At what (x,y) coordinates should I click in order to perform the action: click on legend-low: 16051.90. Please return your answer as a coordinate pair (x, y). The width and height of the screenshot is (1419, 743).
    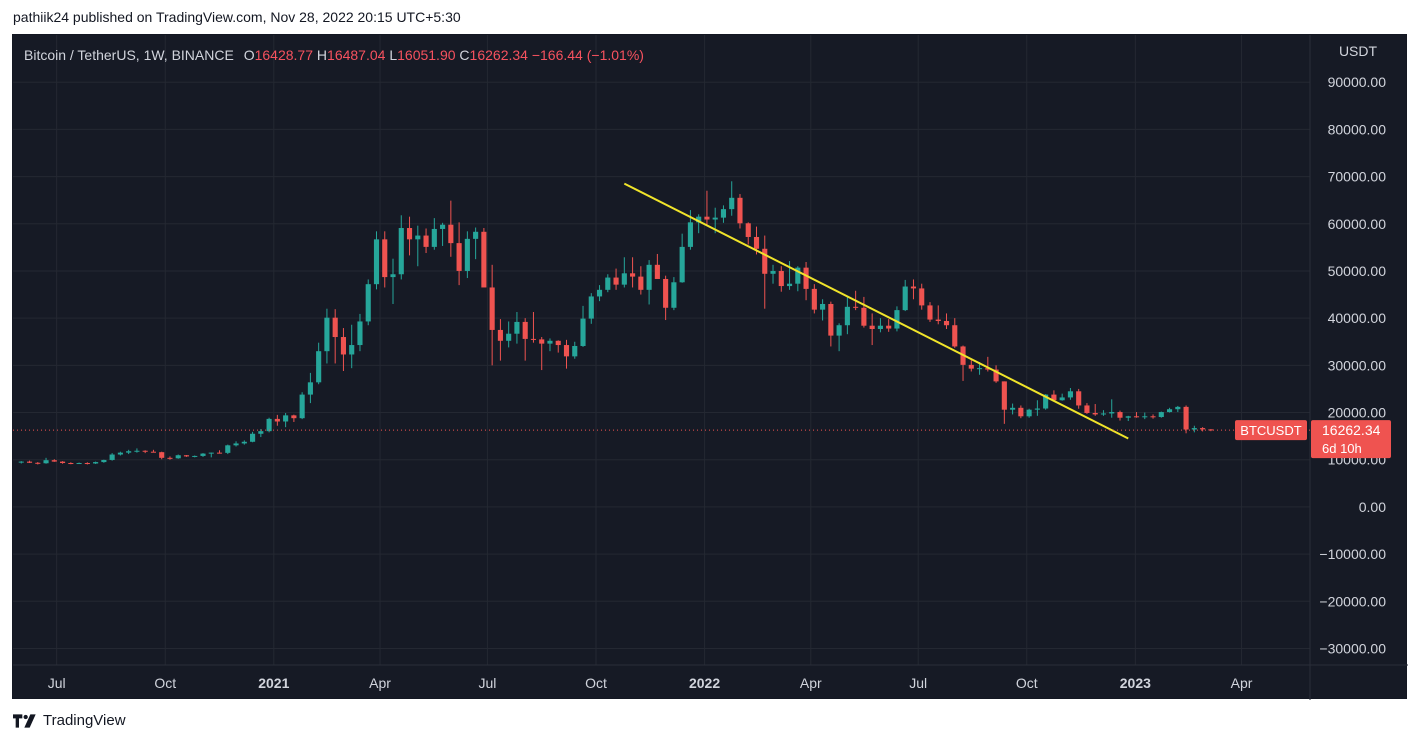
    Looking at the image, I should click on (426, 55).